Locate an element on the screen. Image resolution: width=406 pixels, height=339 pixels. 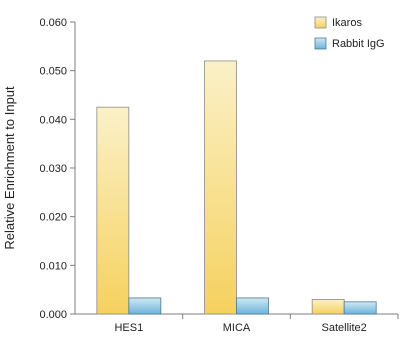
y-tick-label: 0.060 is located at coordinates (53, 23).